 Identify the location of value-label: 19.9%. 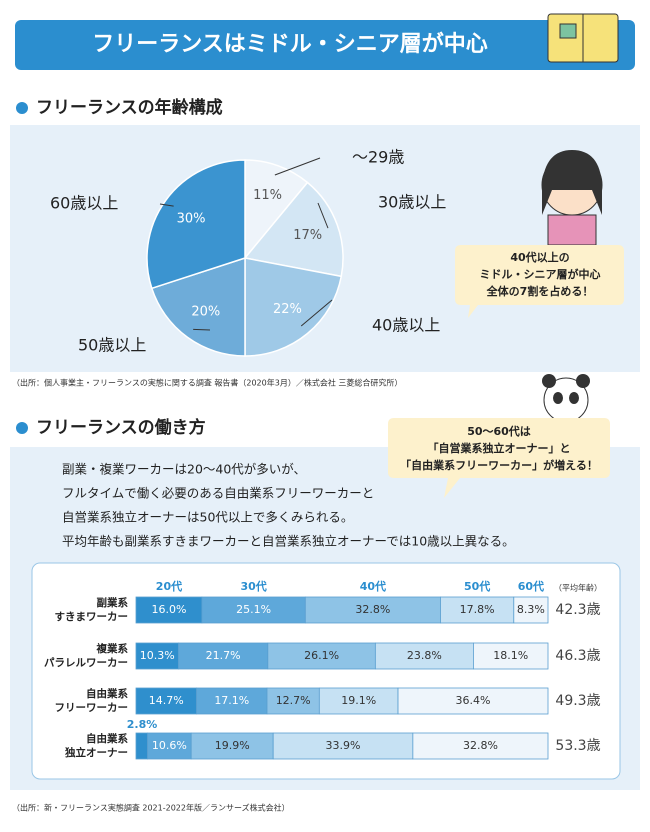
(232, 745).